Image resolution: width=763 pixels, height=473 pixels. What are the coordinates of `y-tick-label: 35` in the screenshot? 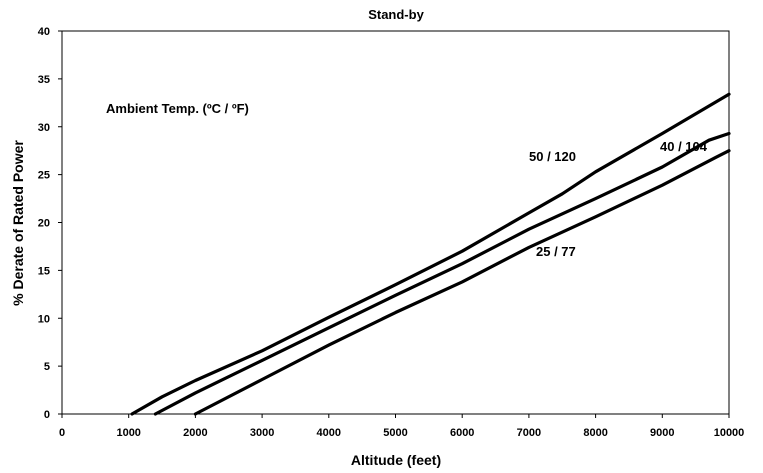 It's located at (44, 80).